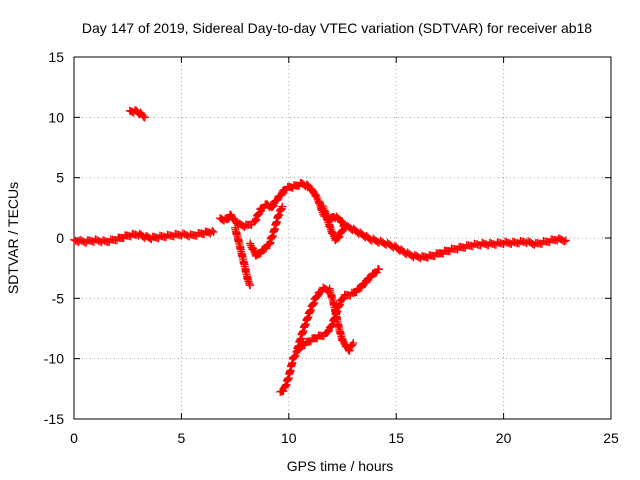 The image size is (640, 480). Describe the element at coordinates (13, 238) in the screenshot. I see `y-axis-label: SDTVAR / TECUs` at that location.